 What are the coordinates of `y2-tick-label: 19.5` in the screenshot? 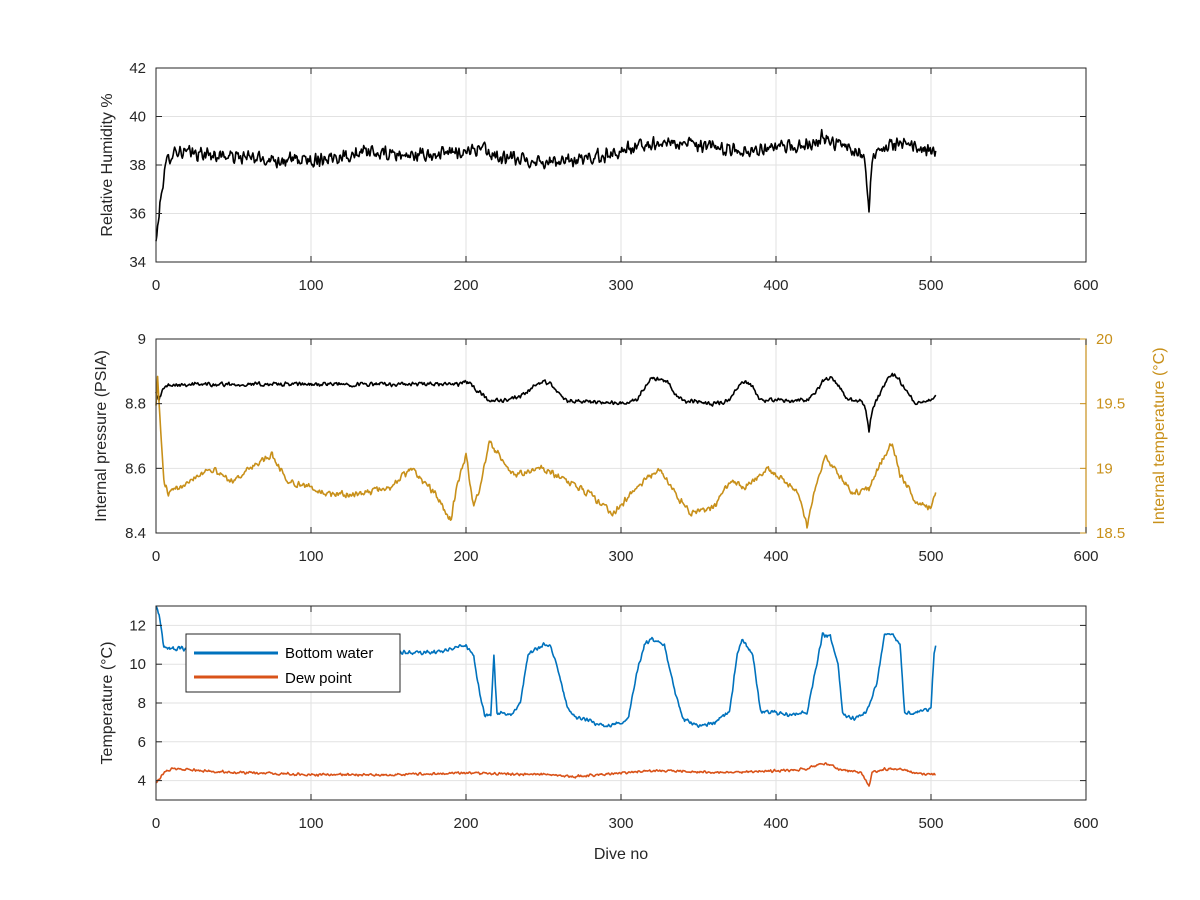 It's located at (1110, 404).